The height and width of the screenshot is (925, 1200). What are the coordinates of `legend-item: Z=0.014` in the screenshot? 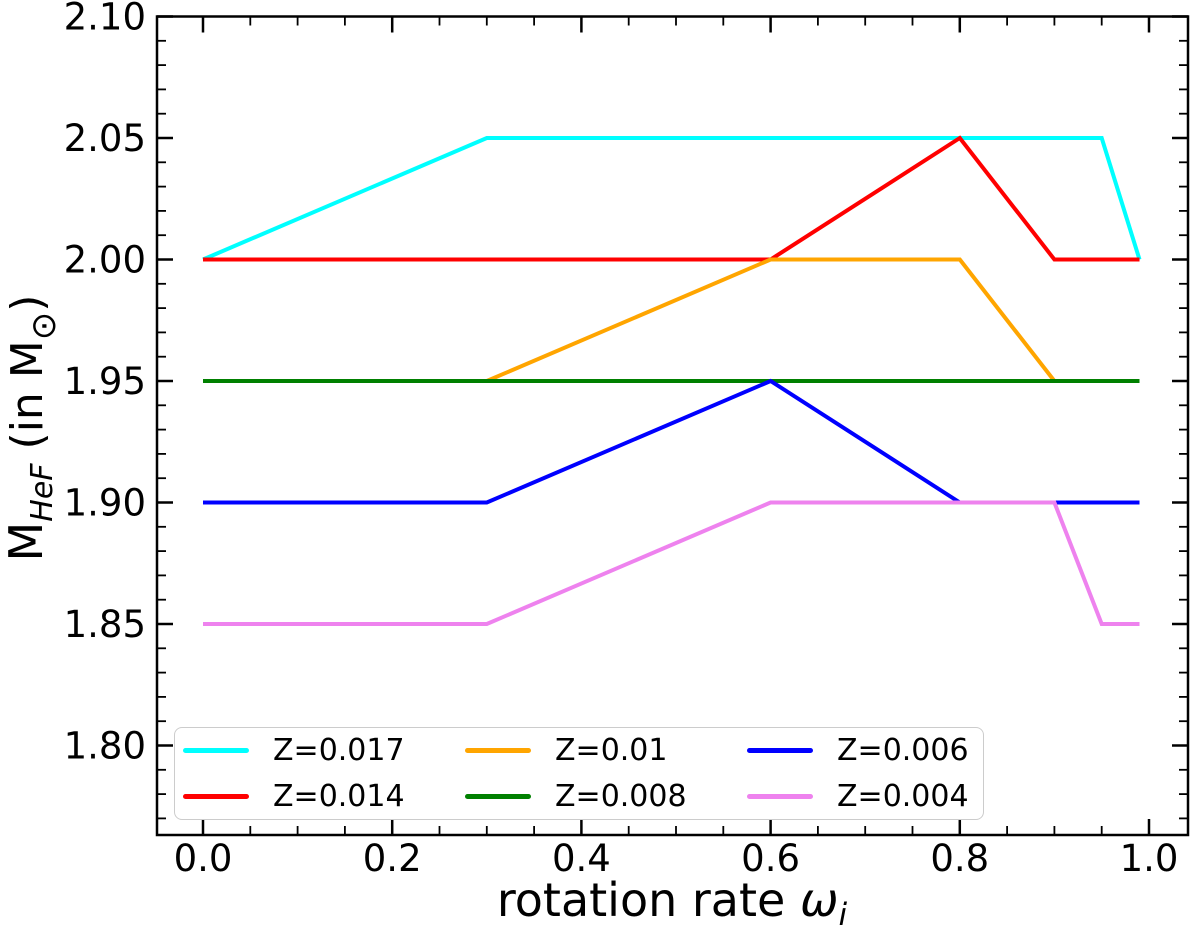 It's located at (324, 797).